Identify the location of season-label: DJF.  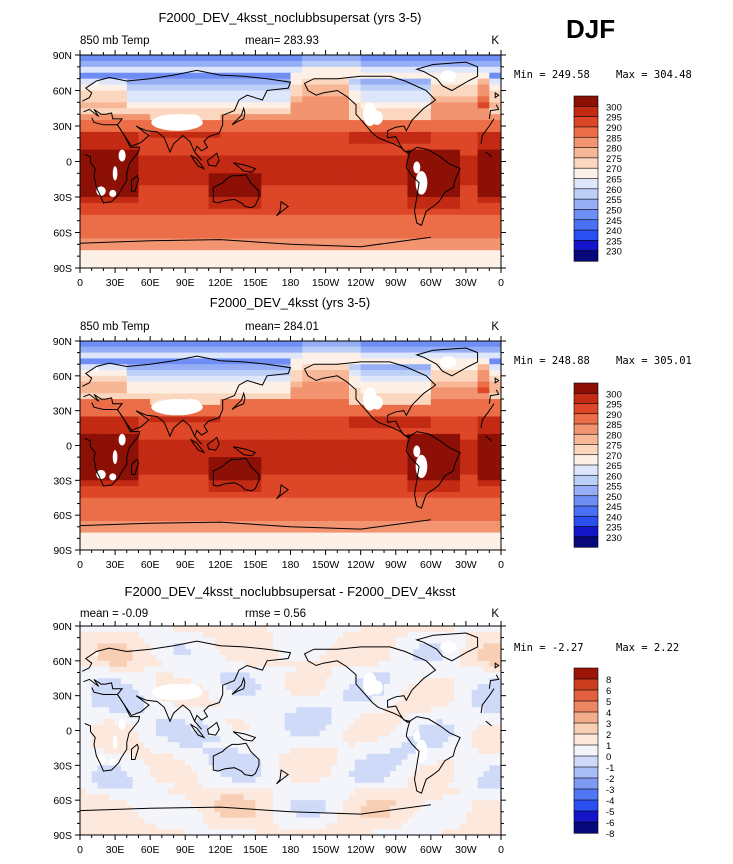
(591, 29).